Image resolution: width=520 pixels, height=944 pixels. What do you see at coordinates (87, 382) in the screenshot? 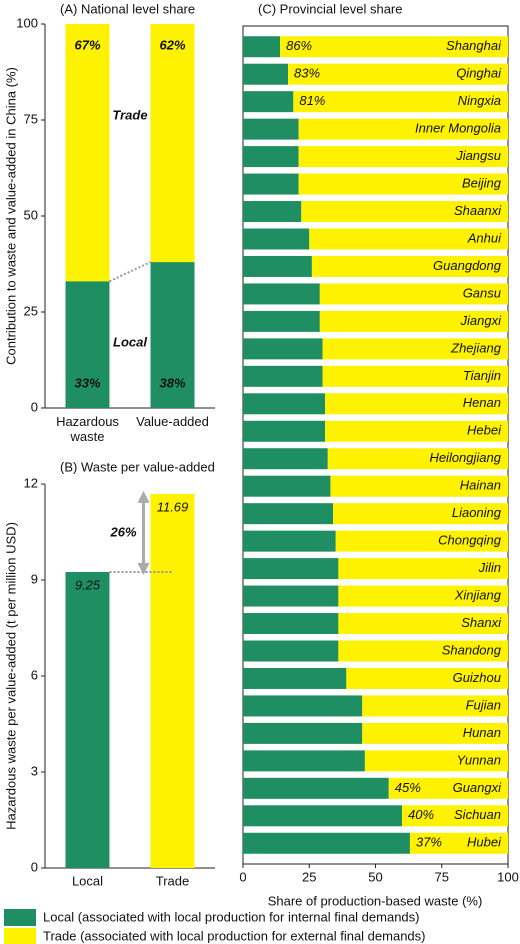
I see `value-label: 33%` at bounding box center [87, 382].